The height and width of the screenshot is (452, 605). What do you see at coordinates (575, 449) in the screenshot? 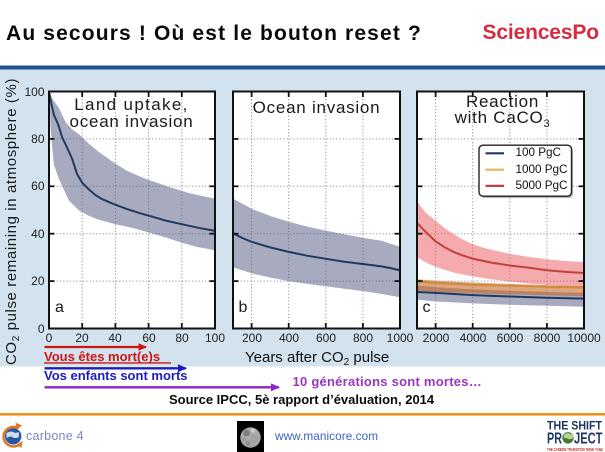
I see `svg-text:THE CARBON TRANSITION THINK TA: THE CARBON TRANSITION THINK TANK` at bounding box center [575, 449].